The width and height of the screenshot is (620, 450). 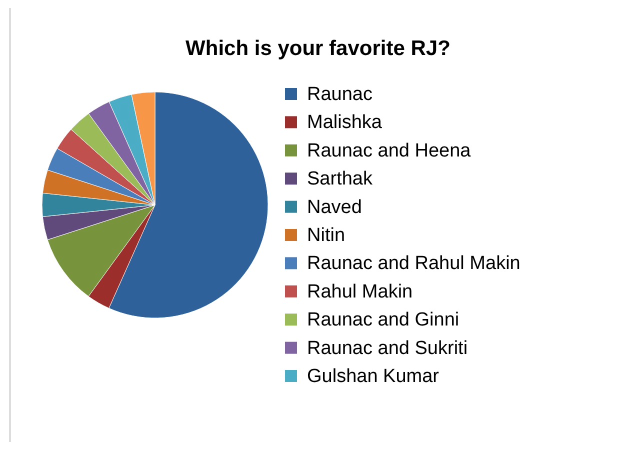 I want to click on legend-label: Naved, so click(x=334, y=207).